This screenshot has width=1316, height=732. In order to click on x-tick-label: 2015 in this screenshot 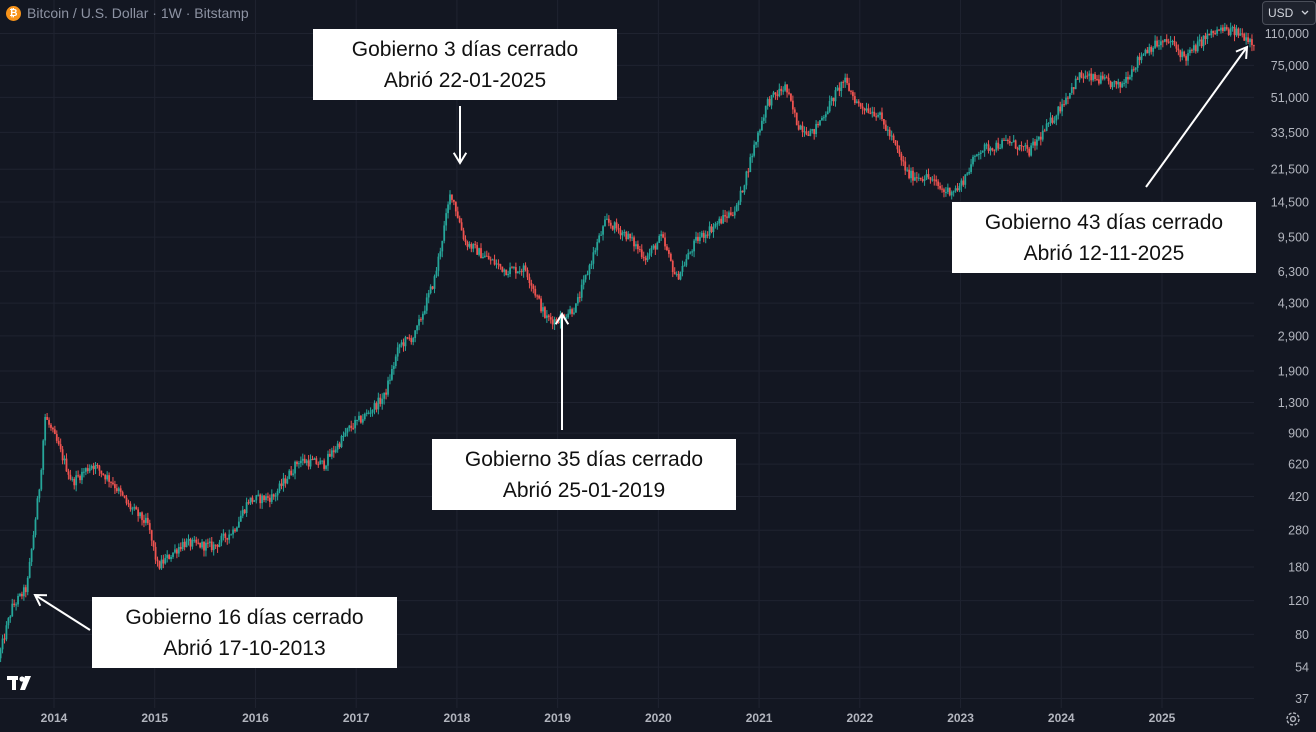, I will do `click(154, 718)`.